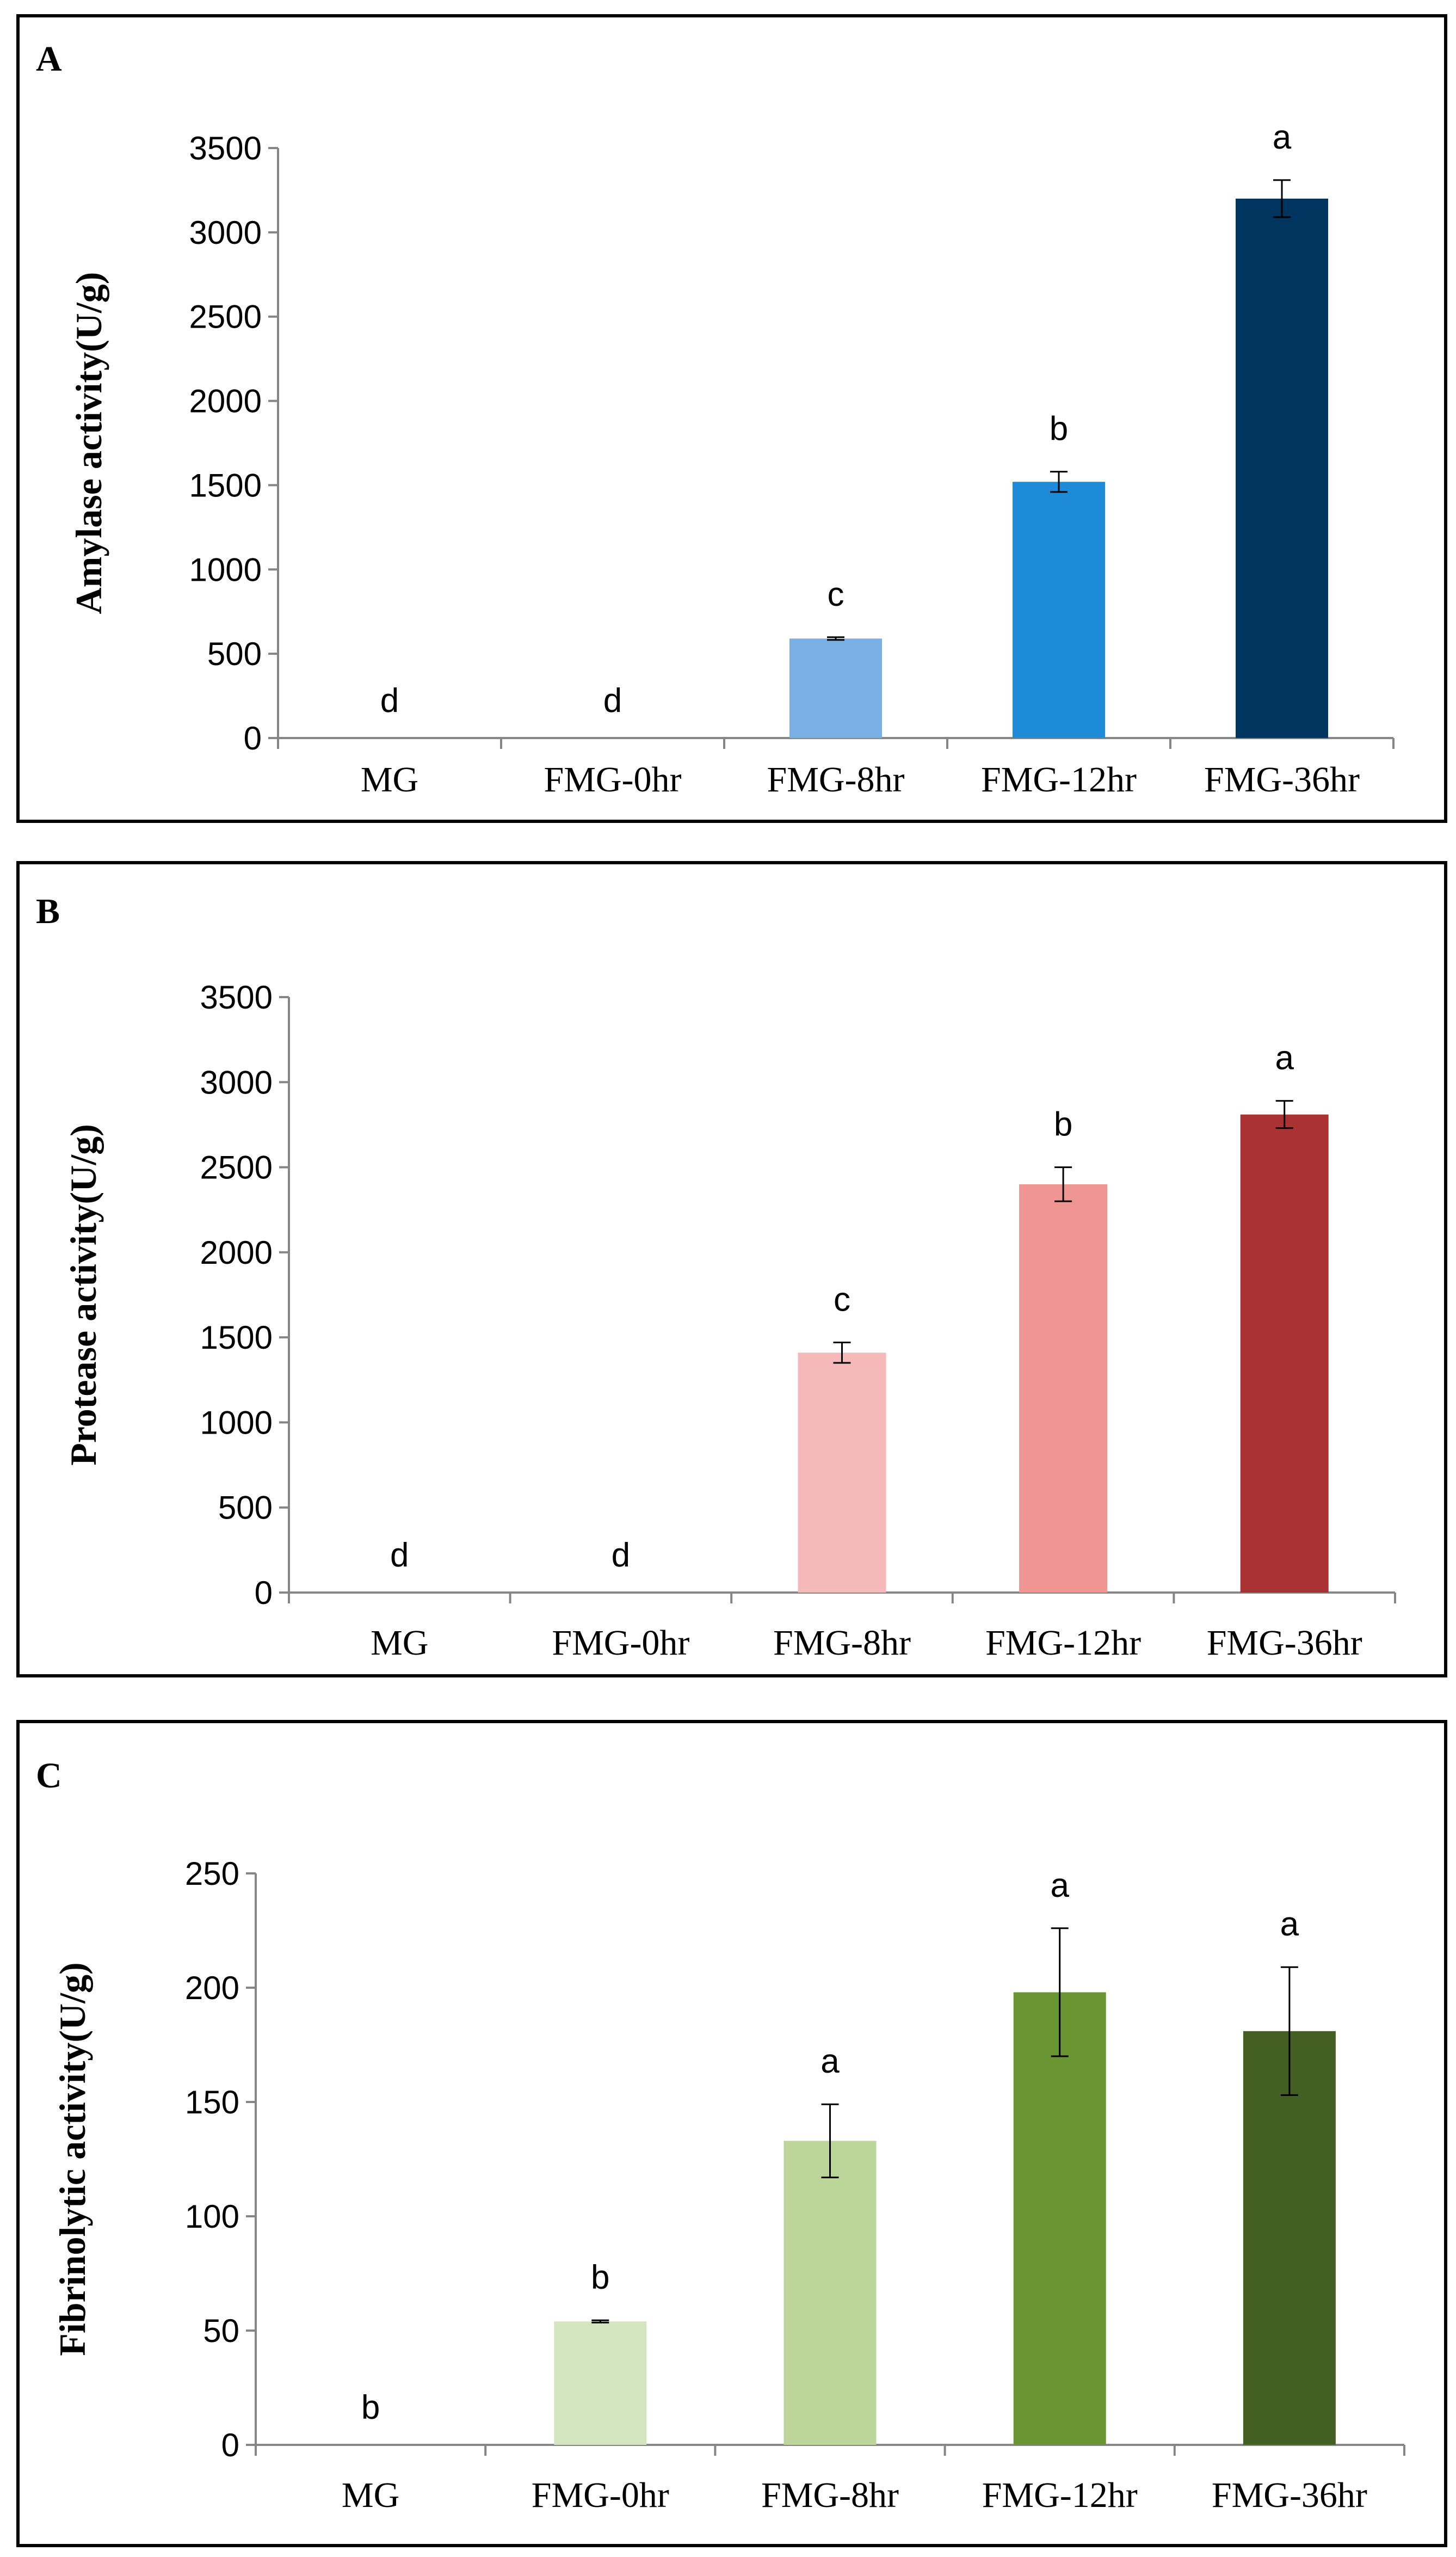 This screenshot has height=2557, width=1456. I want to click on panel-letter: A, so click(49, 59).